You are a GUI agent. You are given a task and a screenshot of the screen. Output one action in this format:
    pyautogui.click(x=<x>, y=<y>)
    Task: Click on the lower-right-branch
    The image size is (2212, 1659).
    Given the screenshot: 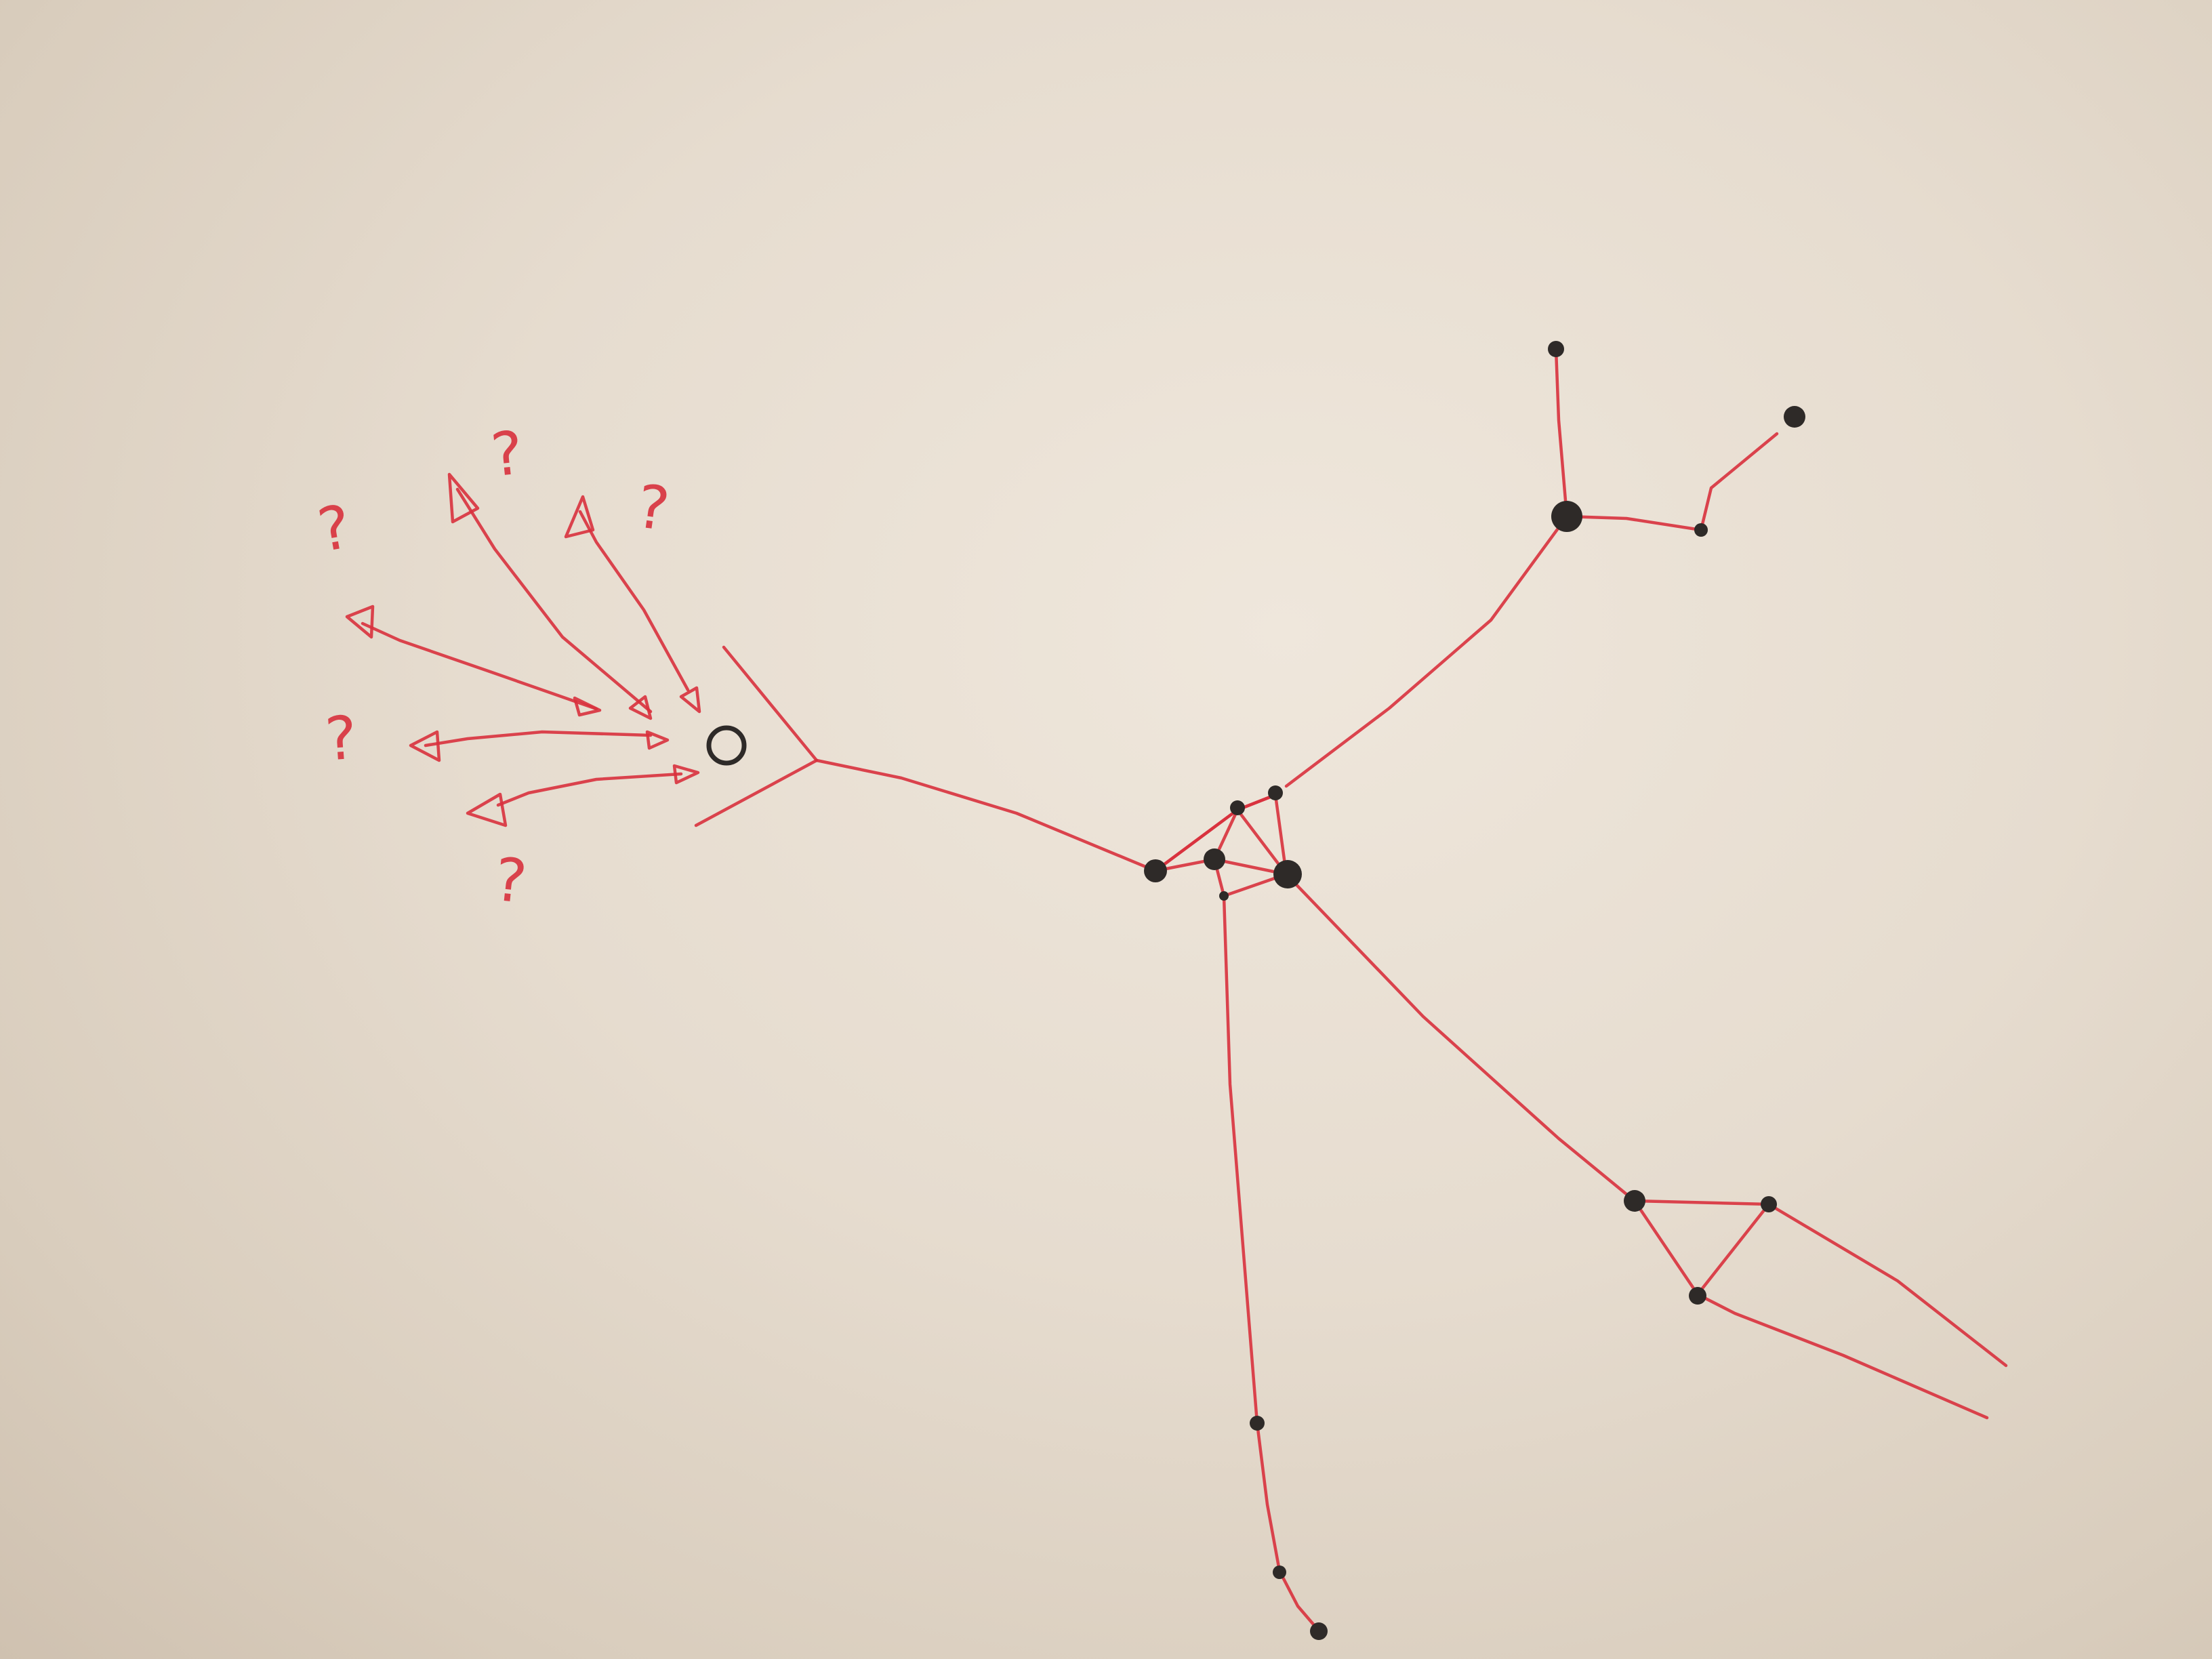 What is the action you would take?
    pyautogui.click(x=1646, y=1146)
    